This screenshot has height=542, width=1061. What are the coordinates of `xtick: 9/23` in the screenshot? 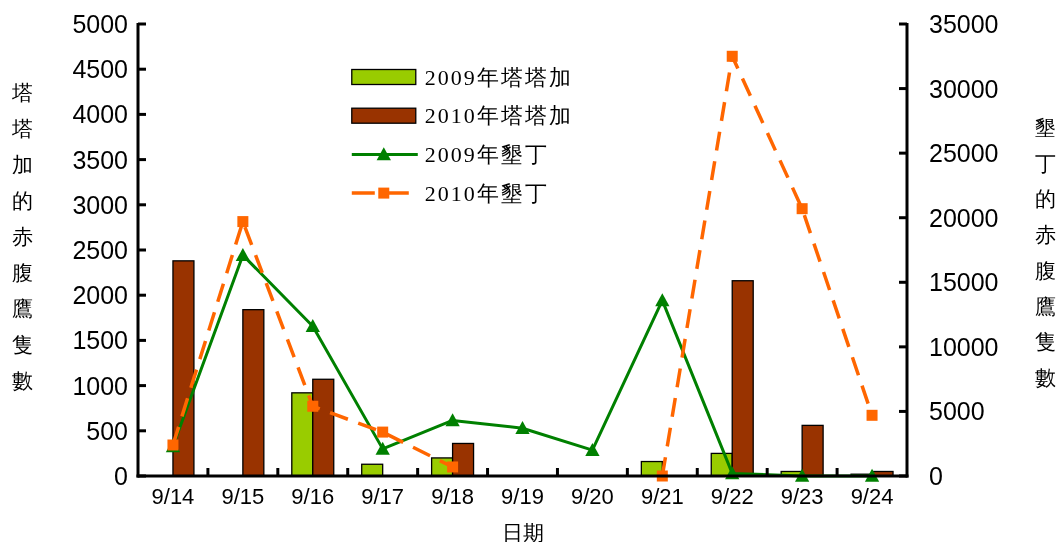 It's located at (802, 496).